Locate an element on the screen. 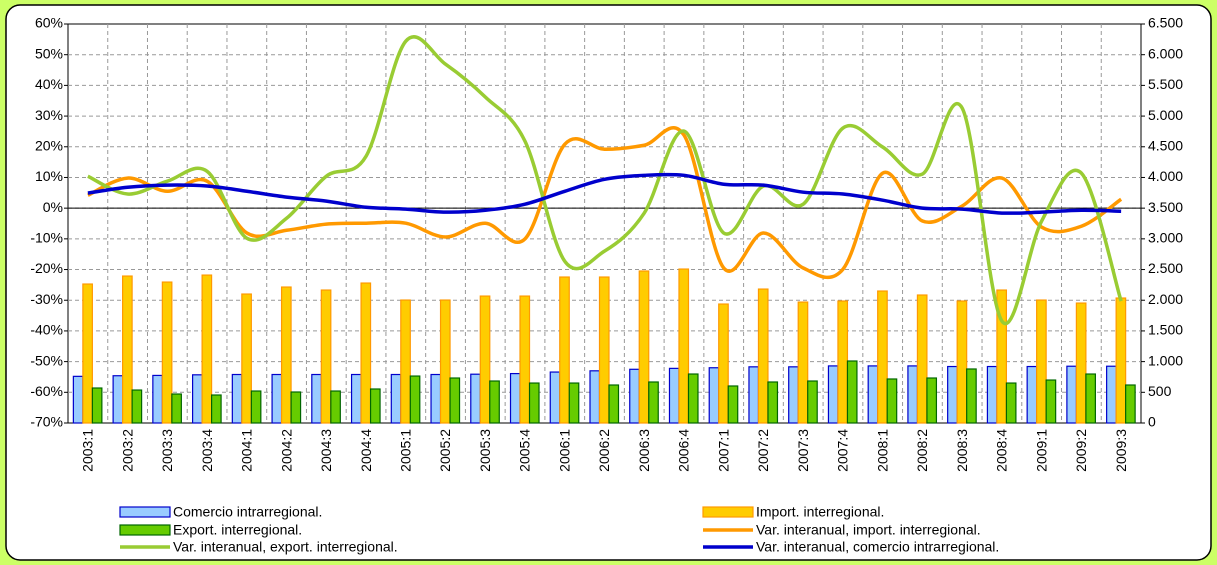  x-tick-label: 2003:2 is located at coordinates (127, 450).